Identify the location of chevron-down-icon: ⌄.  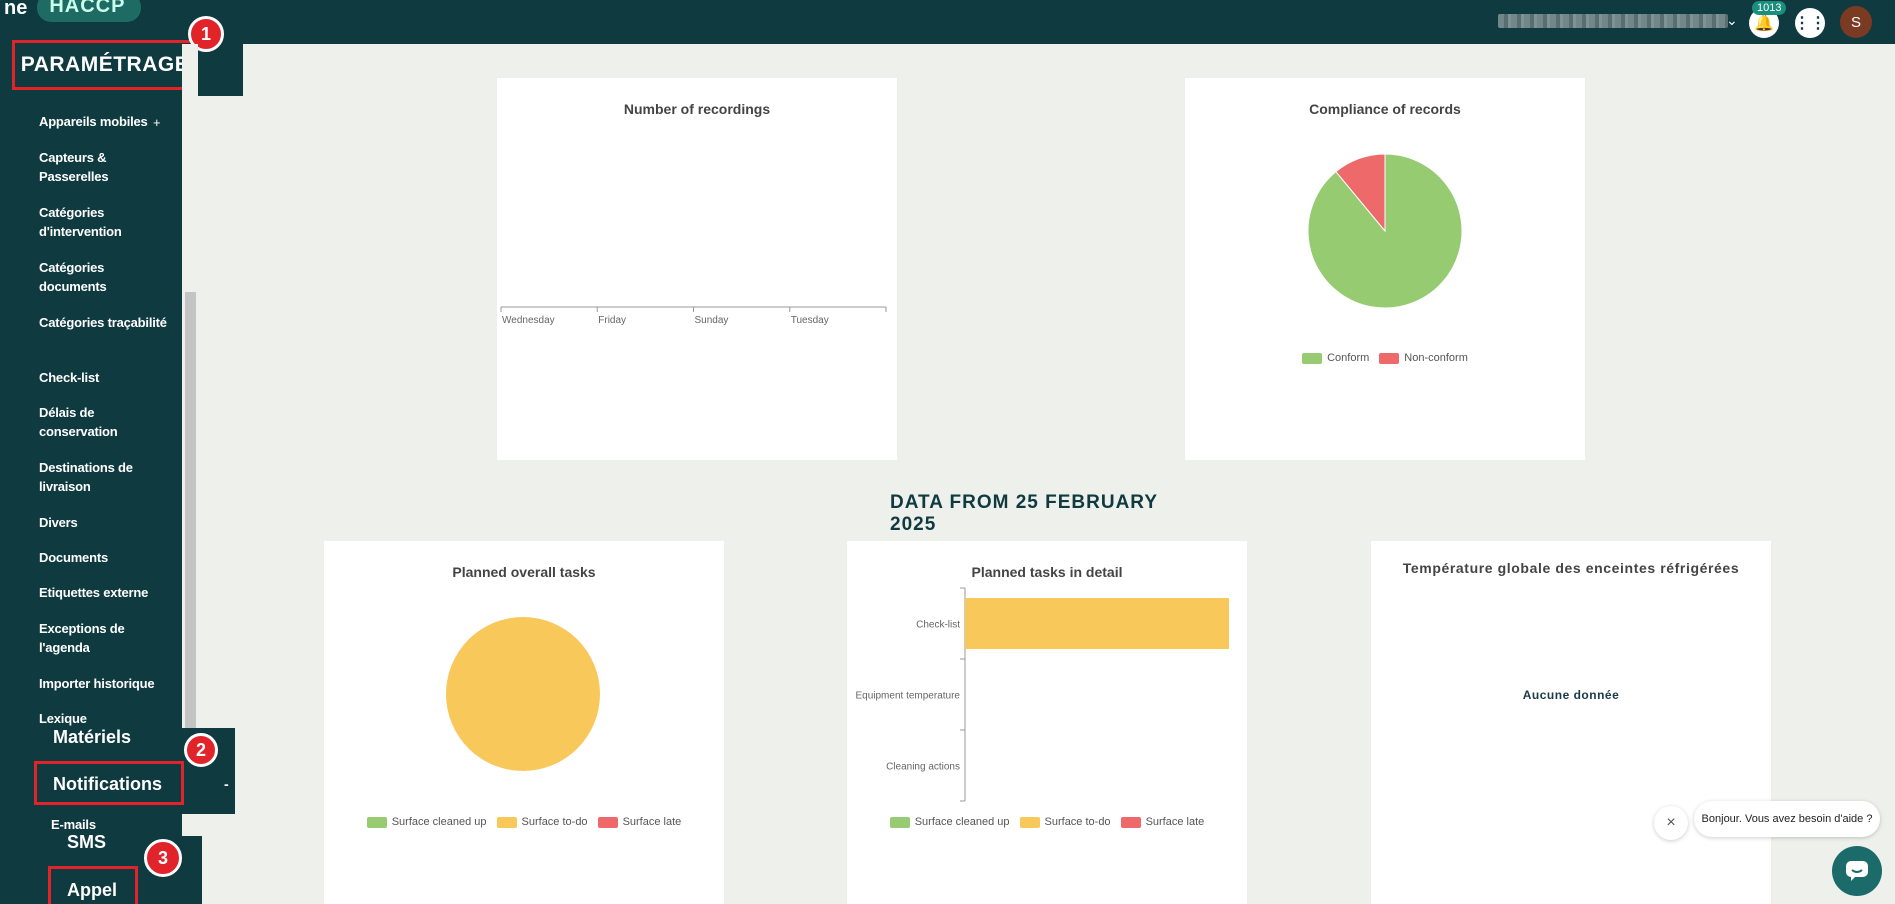
(1732, 20).